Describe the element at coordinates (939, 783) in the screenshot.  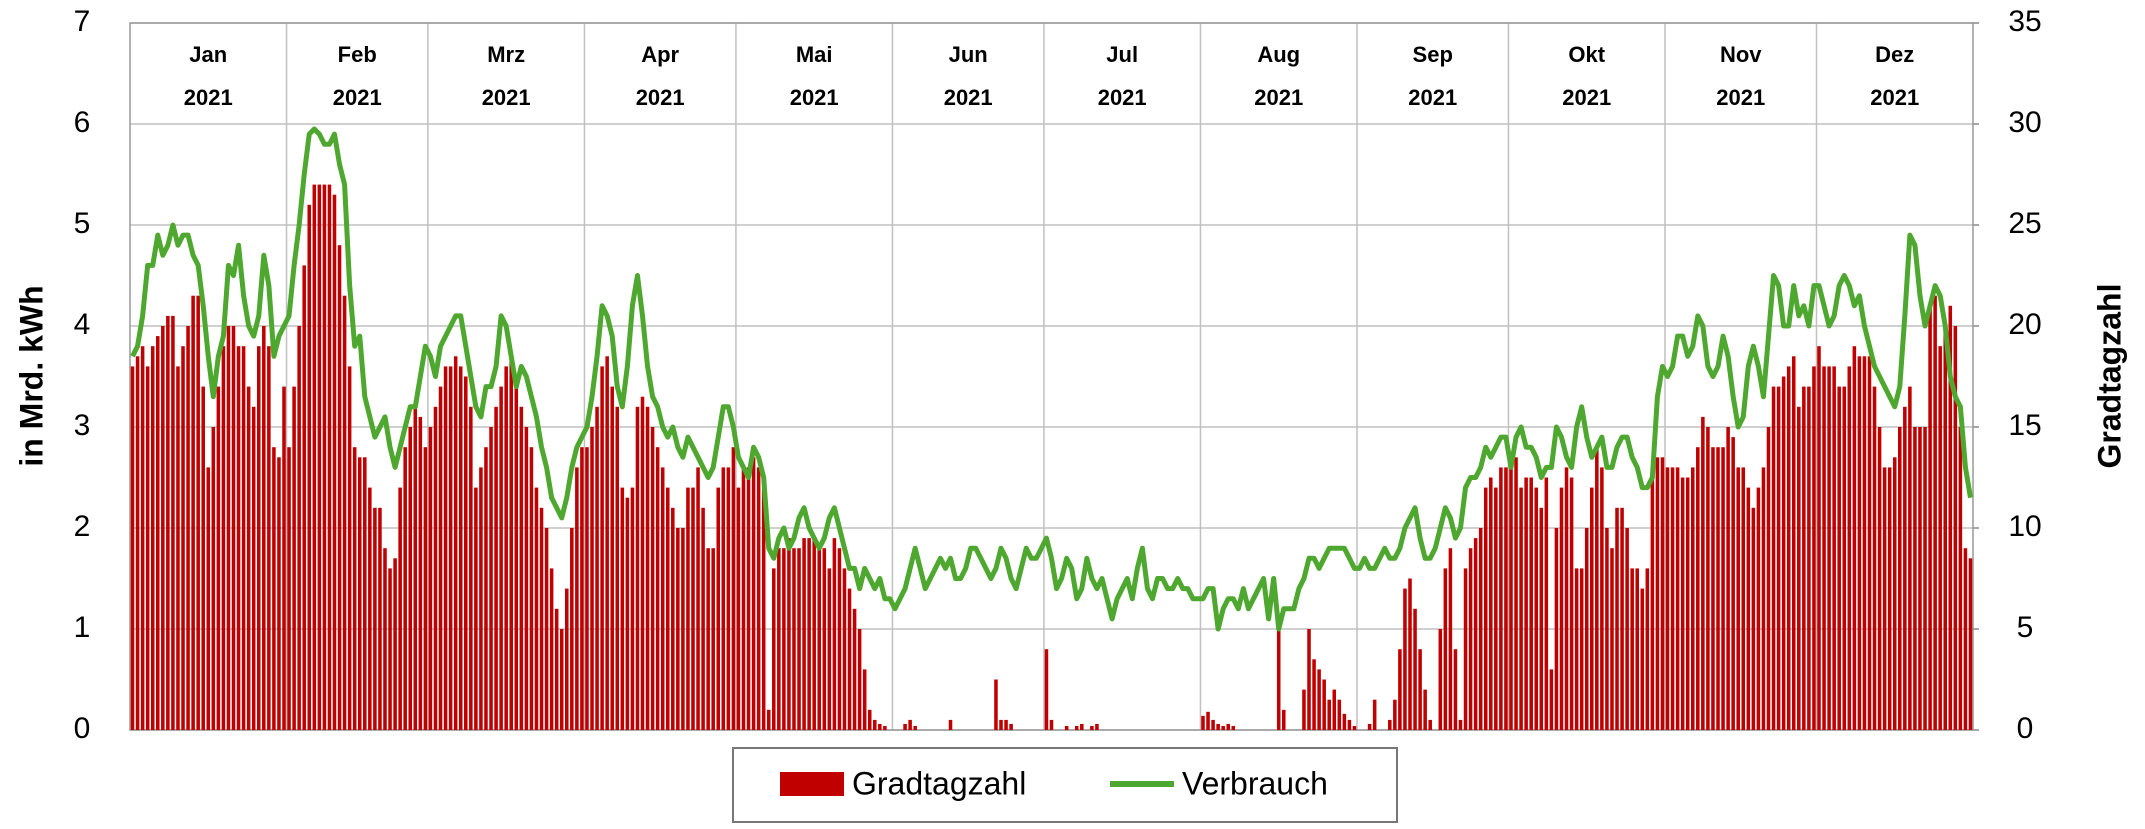
I see `legend-label: Gradtagzahl` at that location.